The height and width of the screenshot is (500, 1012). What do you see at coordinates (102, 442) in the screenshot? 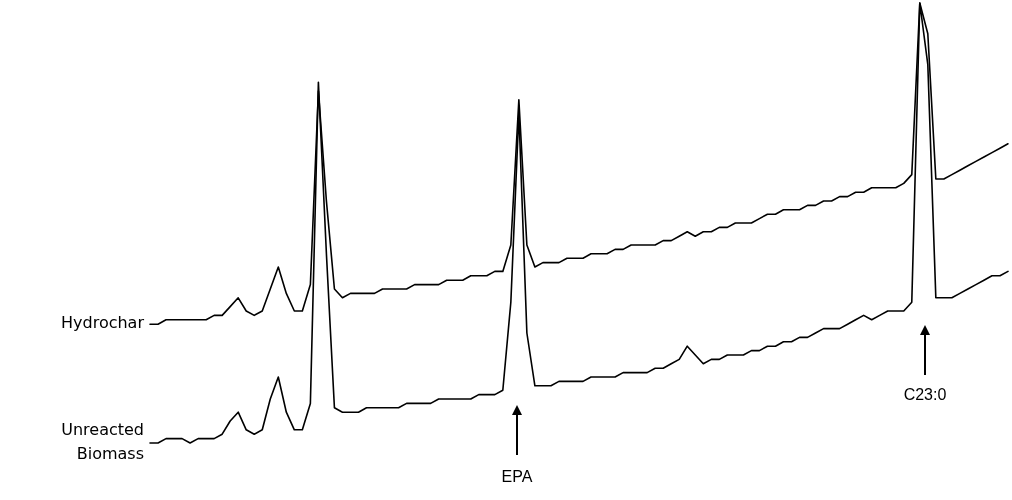
I see `series-label: Unreacted Biomass` at bounding box center [102, 442].